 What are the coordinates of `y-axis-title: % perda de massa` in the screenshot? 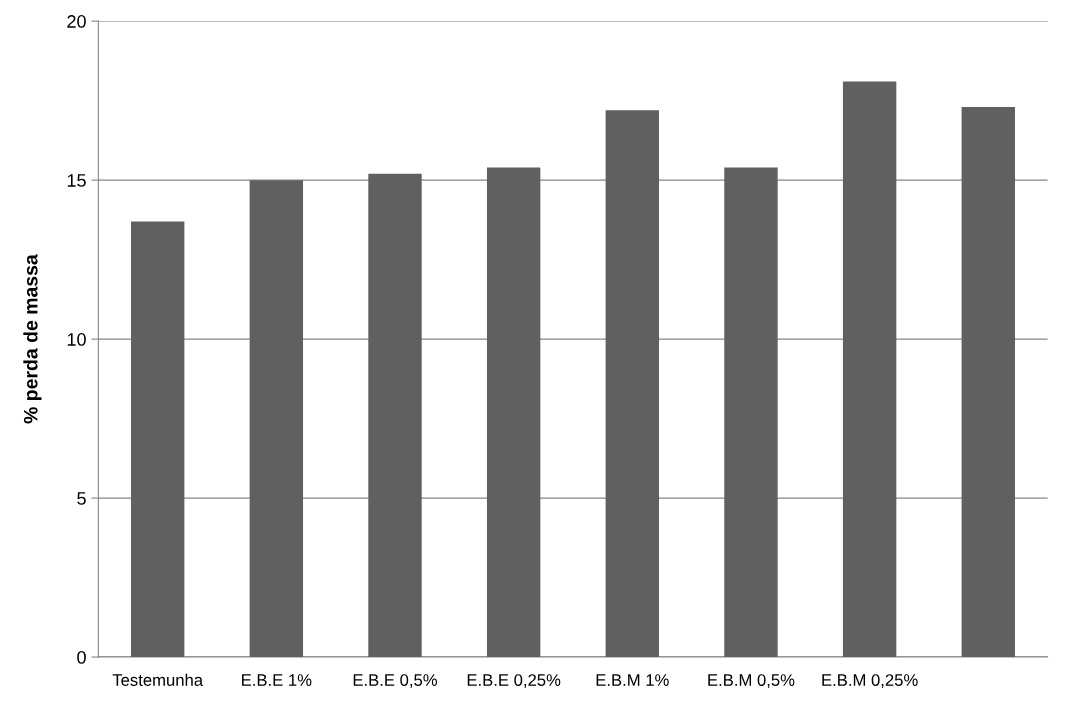 It's located at (32, 339).